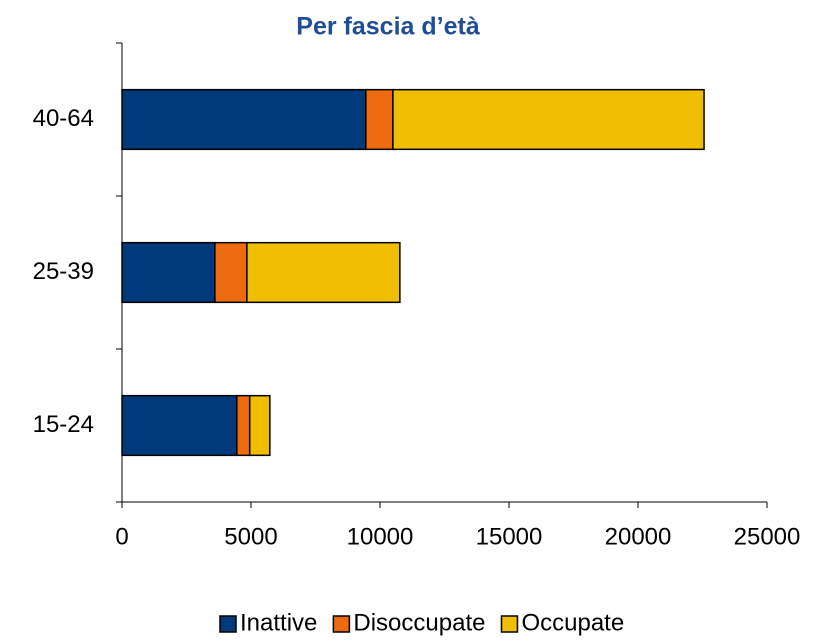 Image resolution: width=815 pixels, height=641 pixels. What do you see at coordinates (380, 536) in the screenshot?
I see `x-tick-label: 10000` at bounding box center [380, 536].